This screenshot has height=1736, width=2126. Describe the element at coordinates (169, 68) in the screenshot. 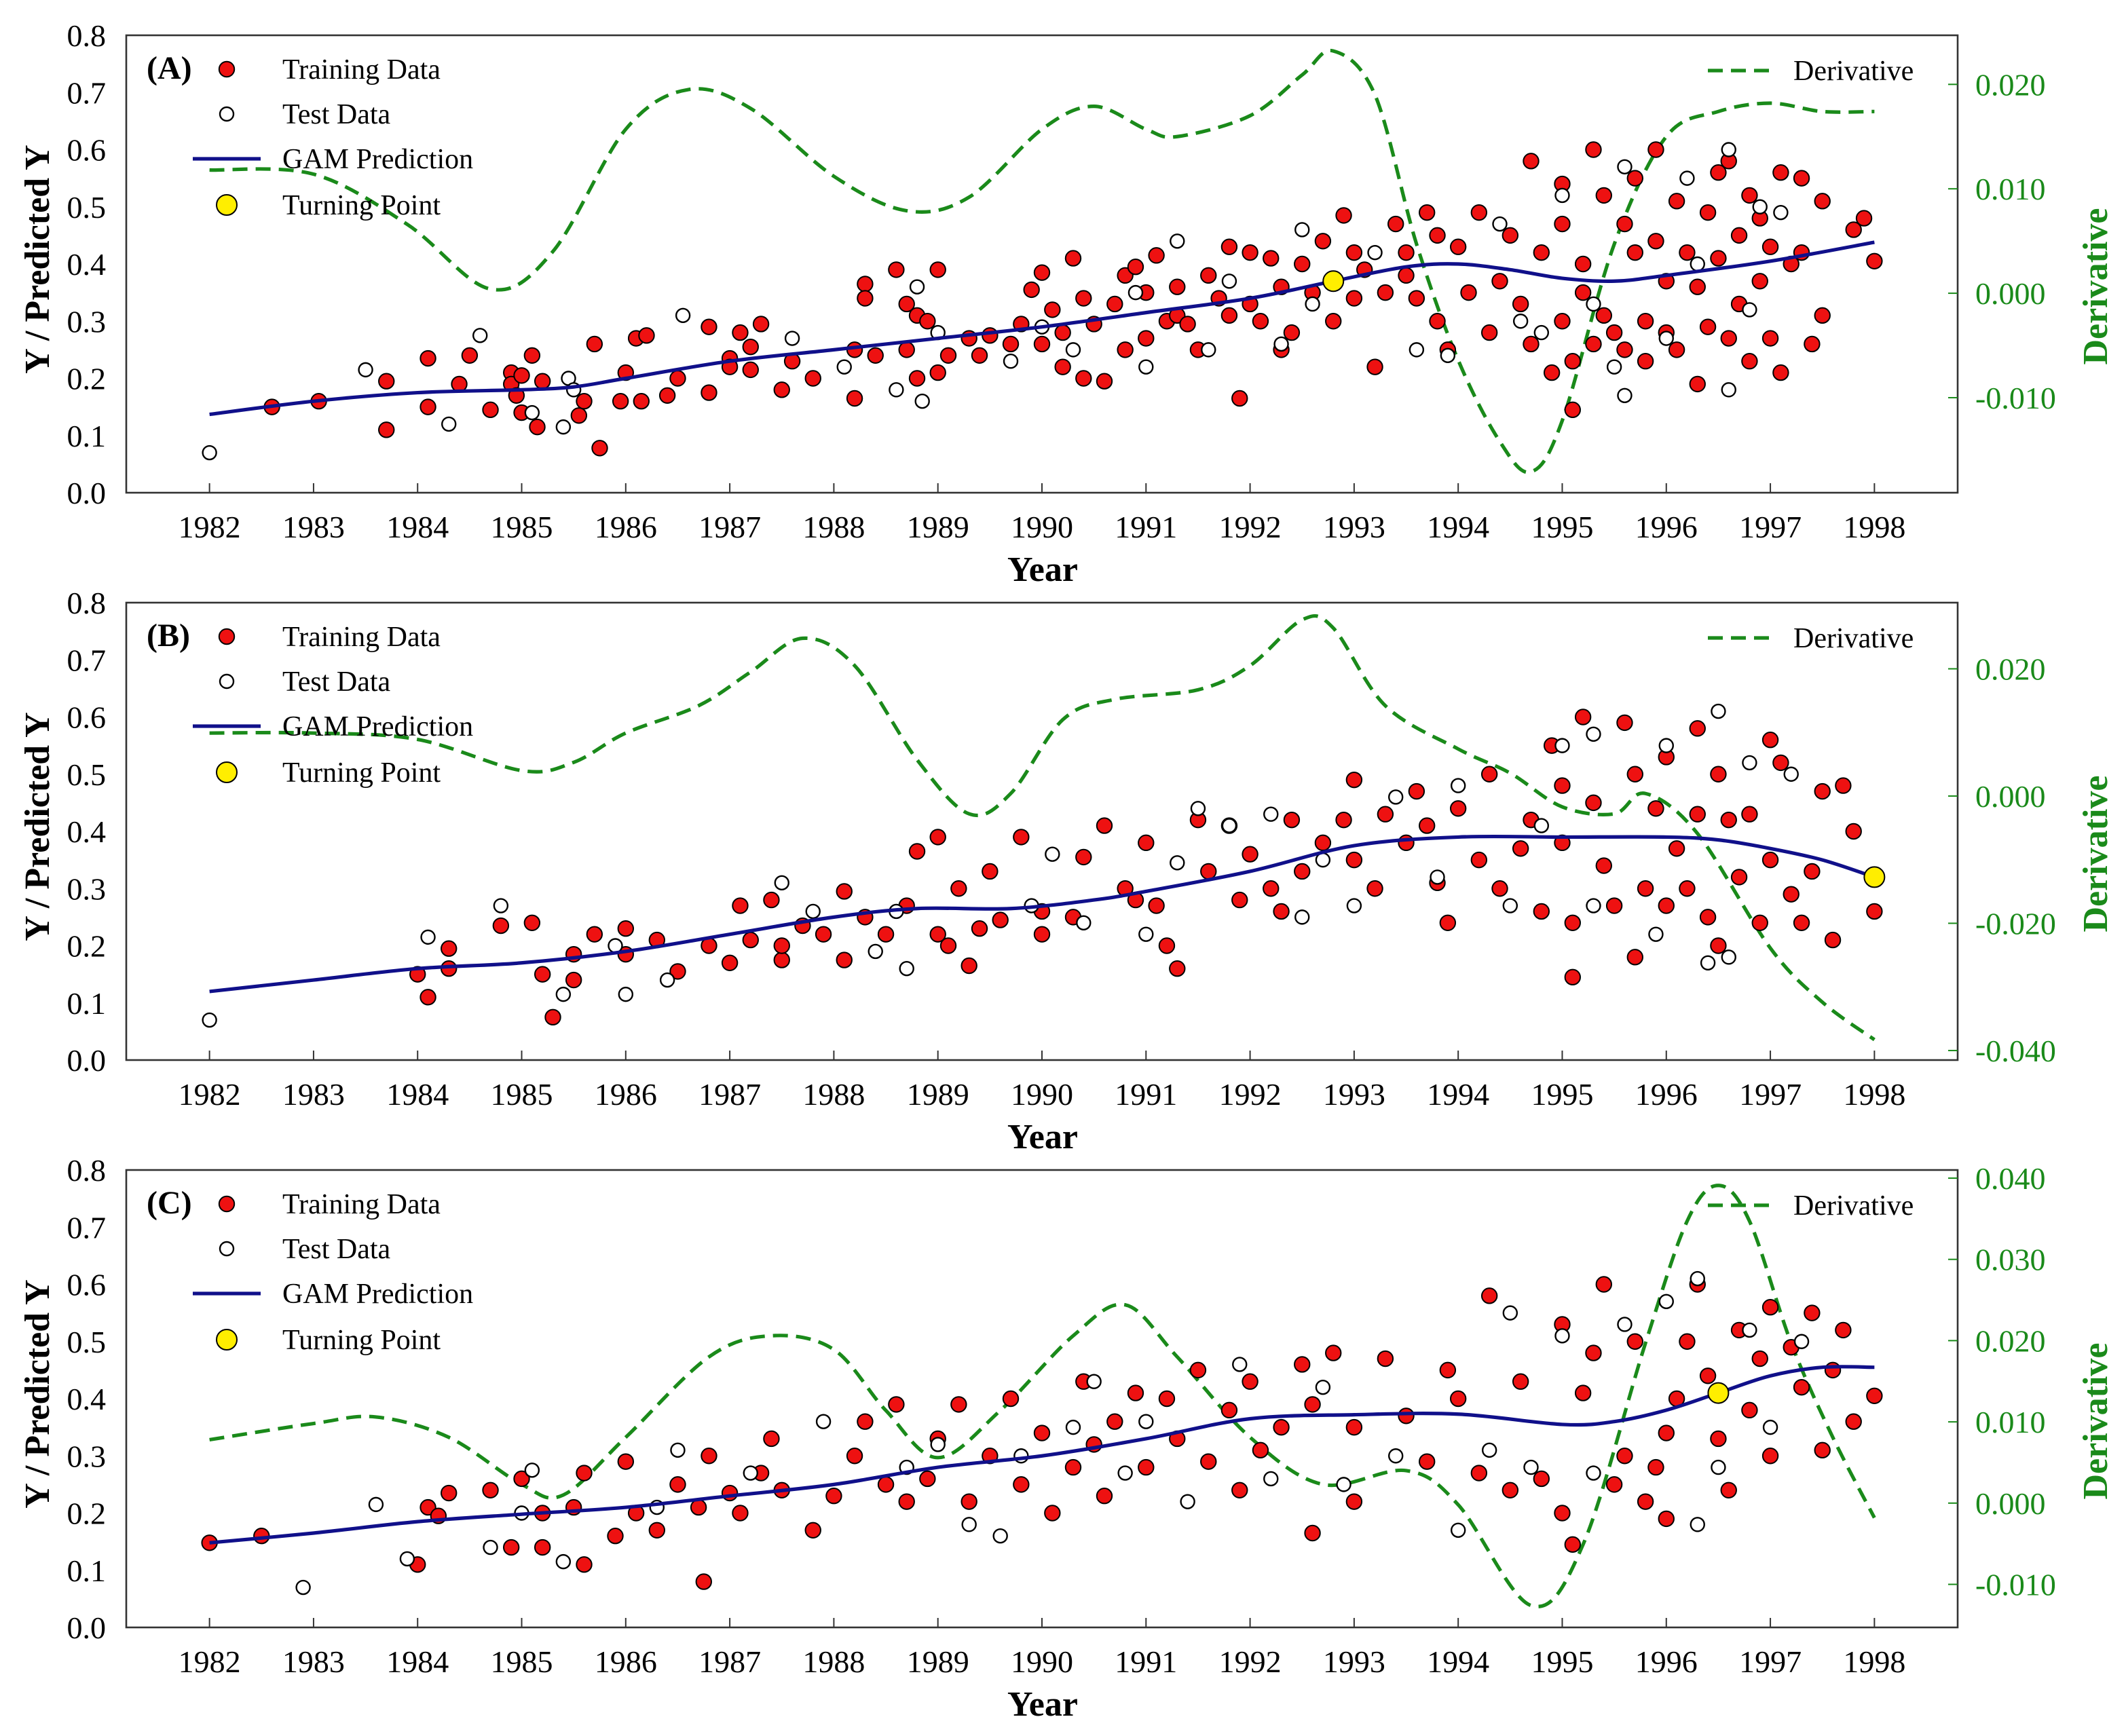

I see `panel-label: (A)` at that location.